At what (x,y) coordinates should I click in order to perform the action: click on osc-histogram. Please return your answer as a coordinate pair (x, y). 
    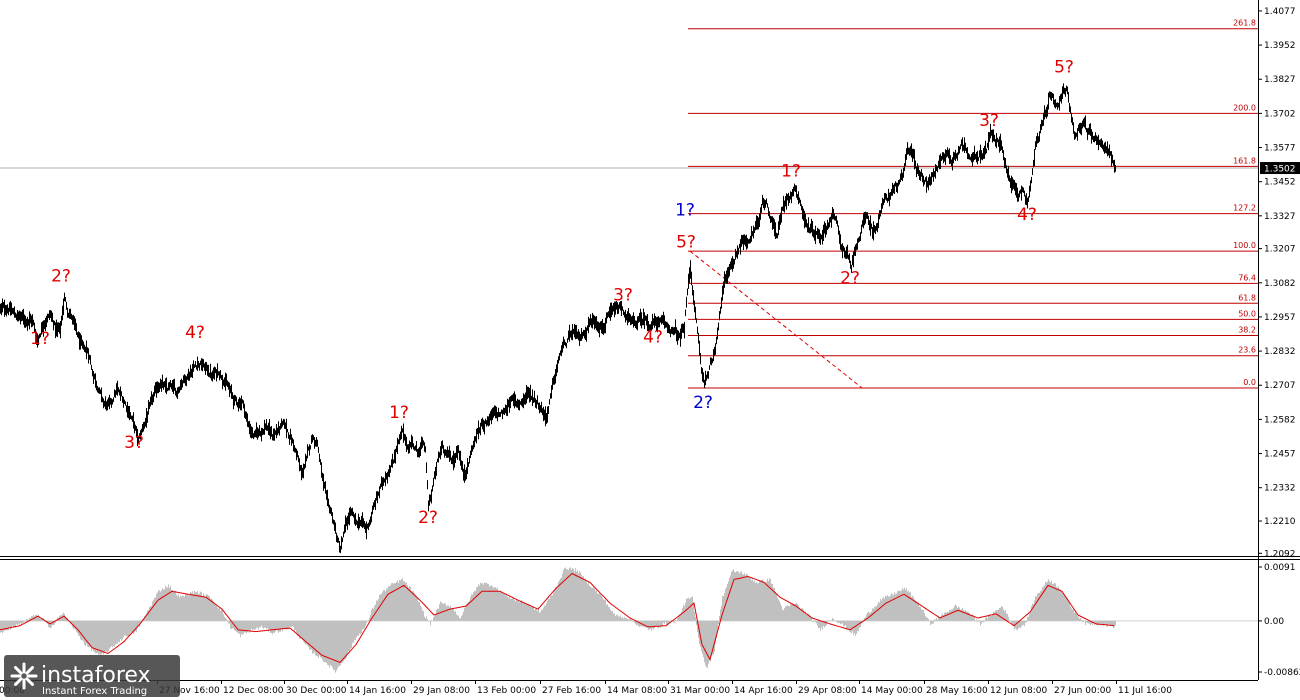
    Looking at the image, I should click on (558, 620).